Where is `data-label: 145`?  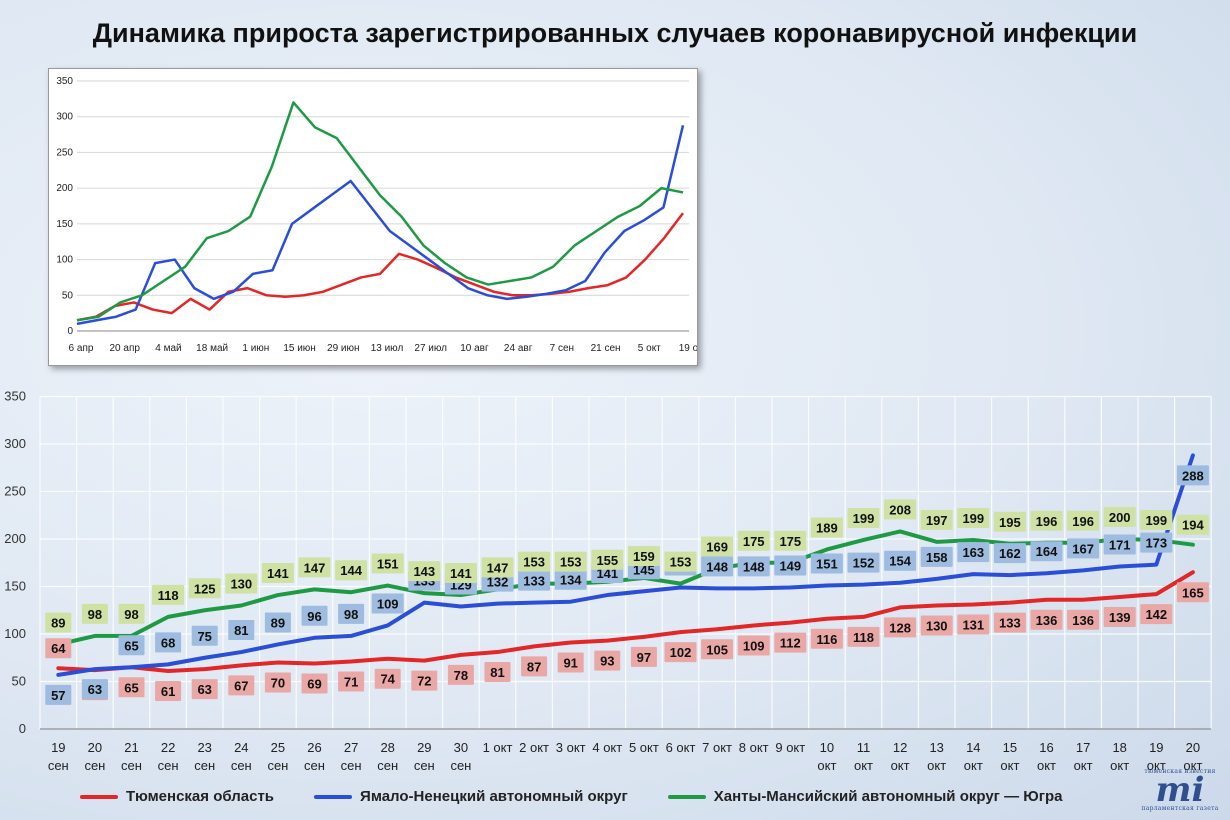
data-label: 145 is located at coordinates (644, 569).